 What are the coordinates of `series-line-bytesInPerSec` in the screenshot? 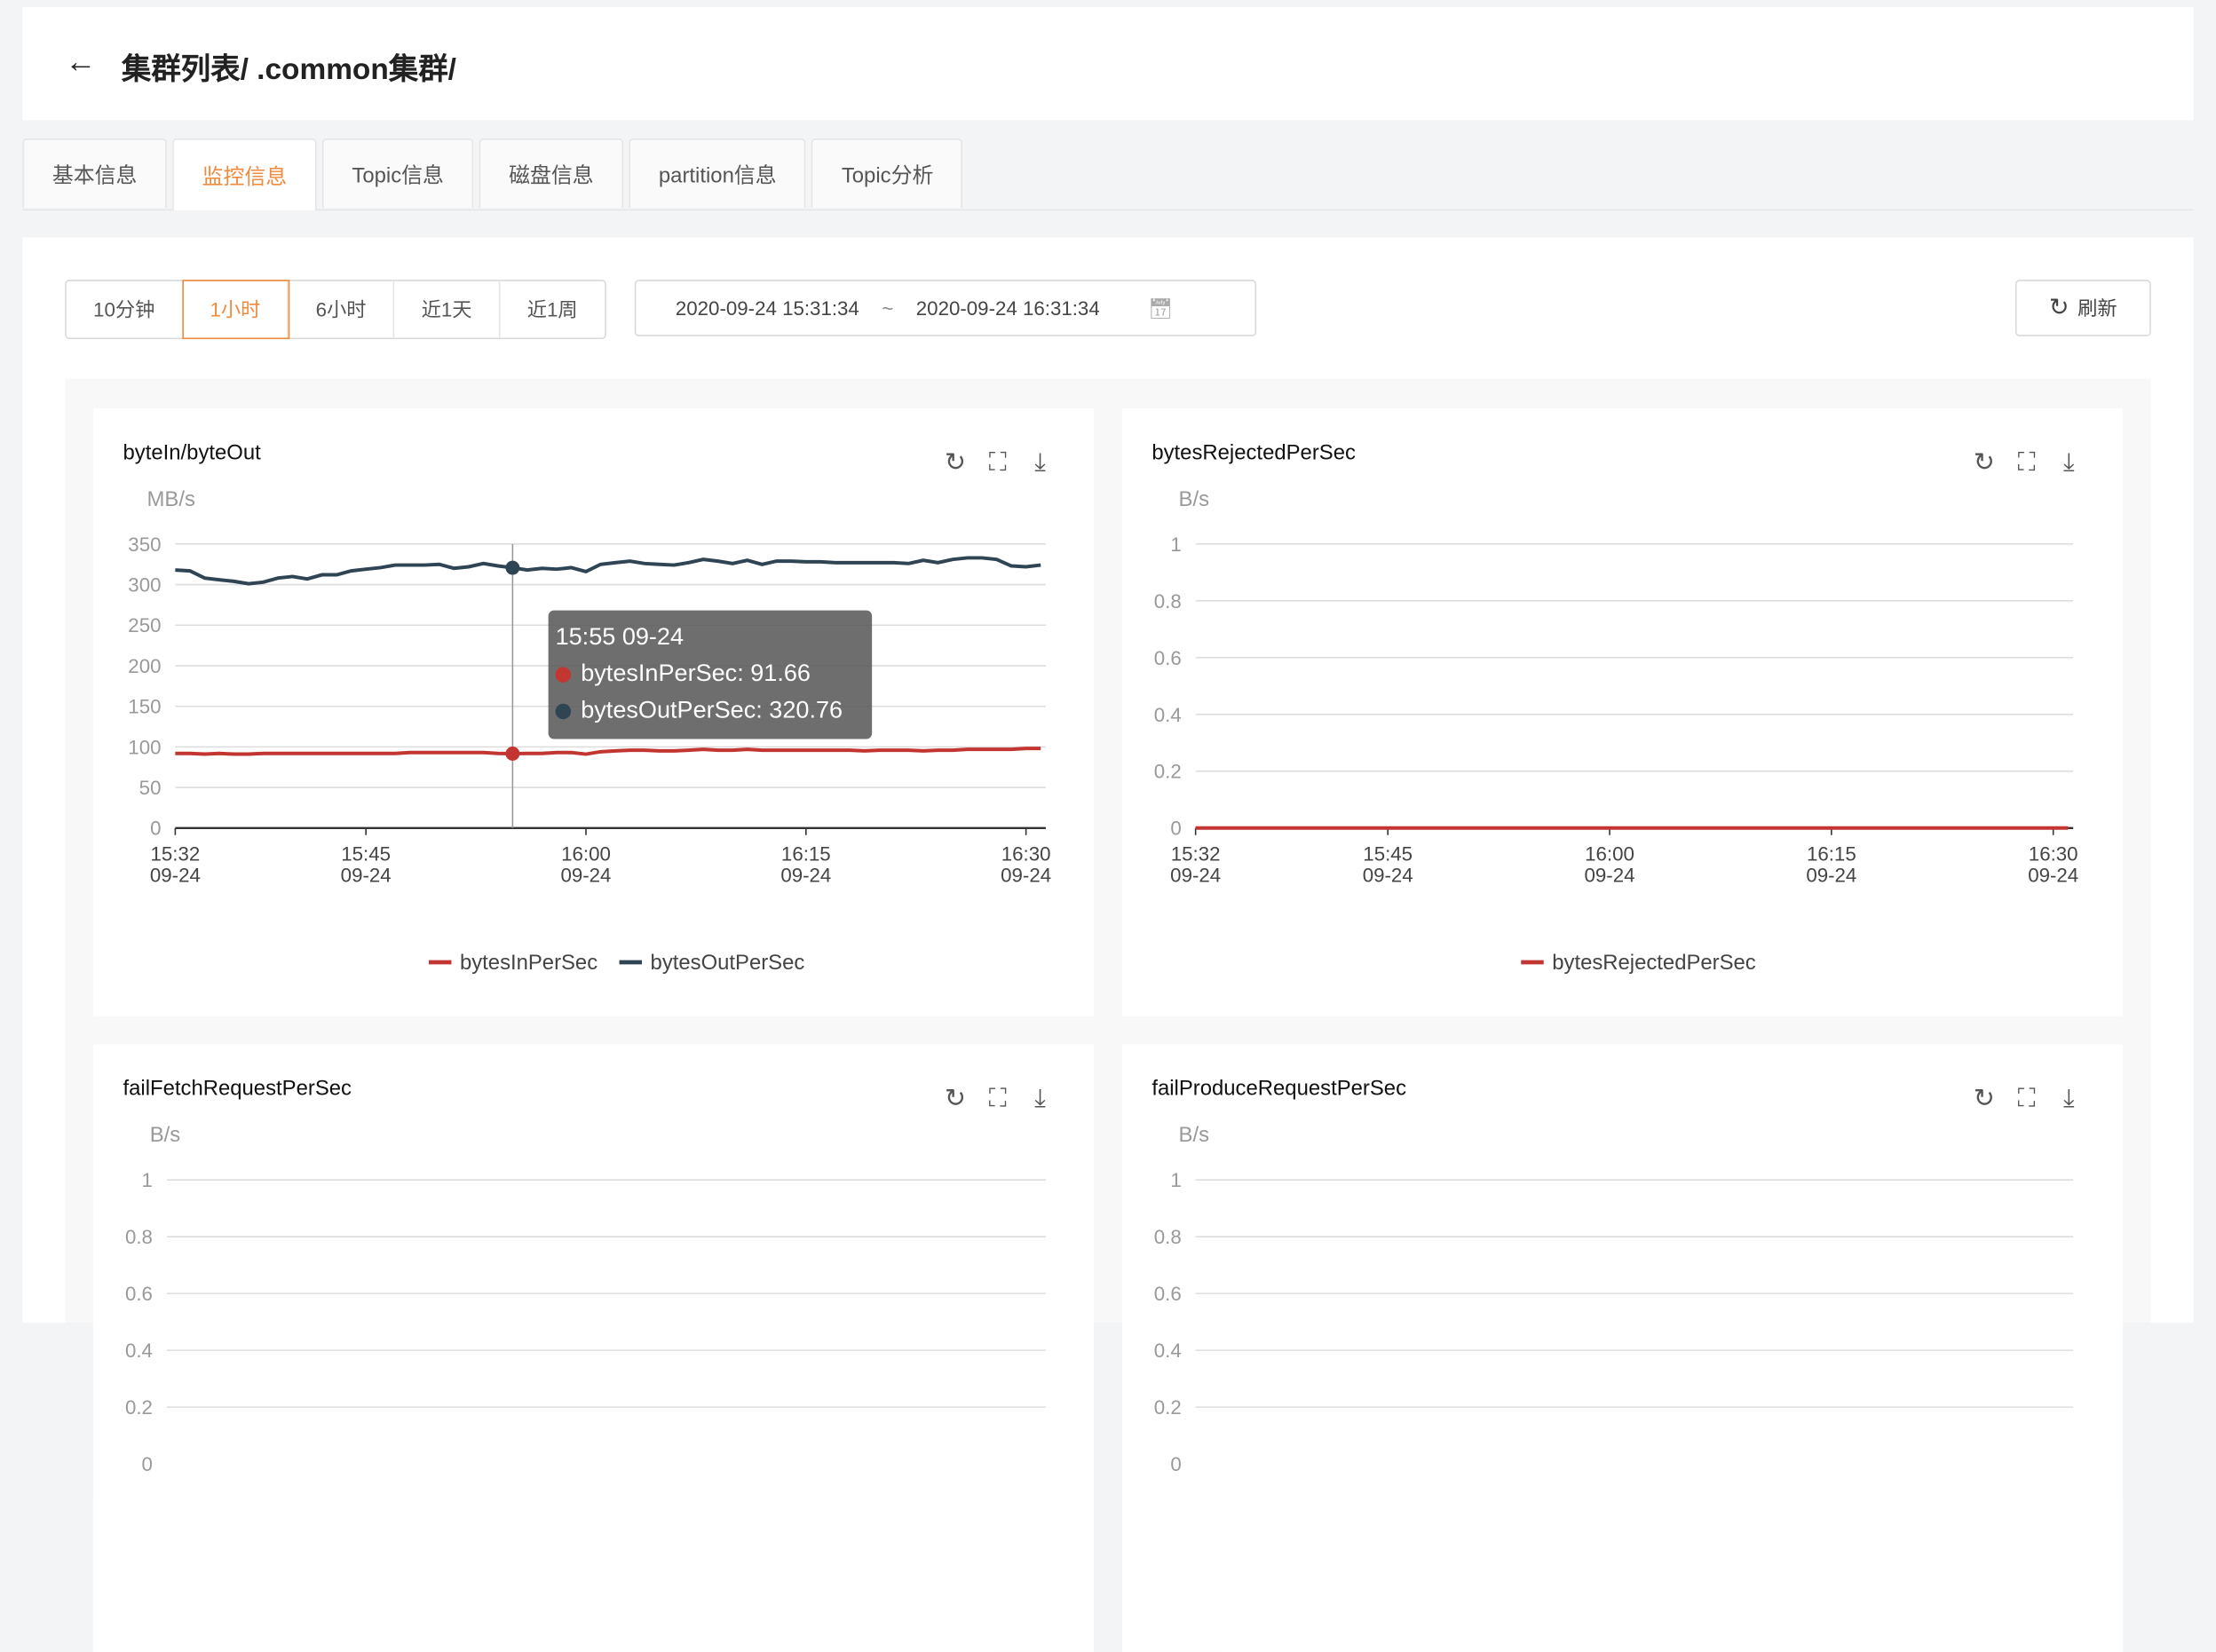 It's located at (608, 751).